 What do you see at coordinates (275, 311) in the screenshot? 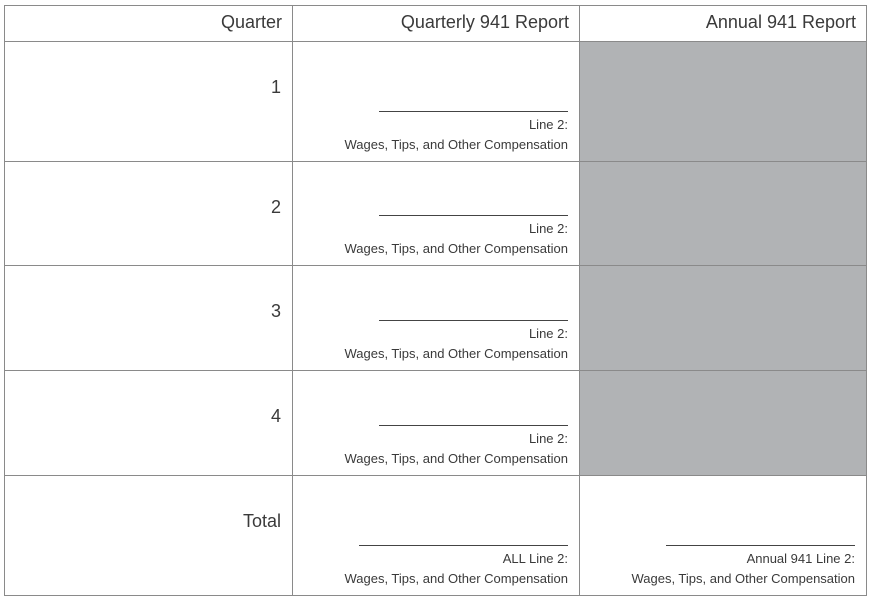
I see `quarter-label: 3` at bounding box center [275, 311].